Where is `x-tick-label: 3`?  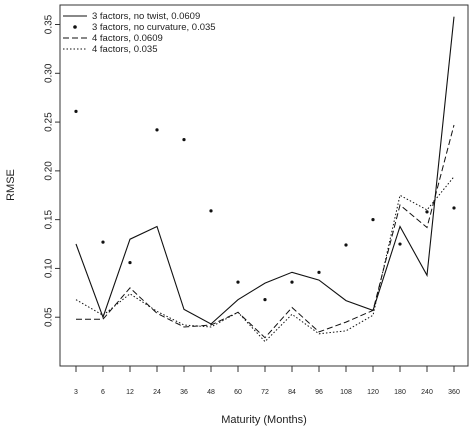 x-tick-label: 3 is located at coordinates (76, 392).